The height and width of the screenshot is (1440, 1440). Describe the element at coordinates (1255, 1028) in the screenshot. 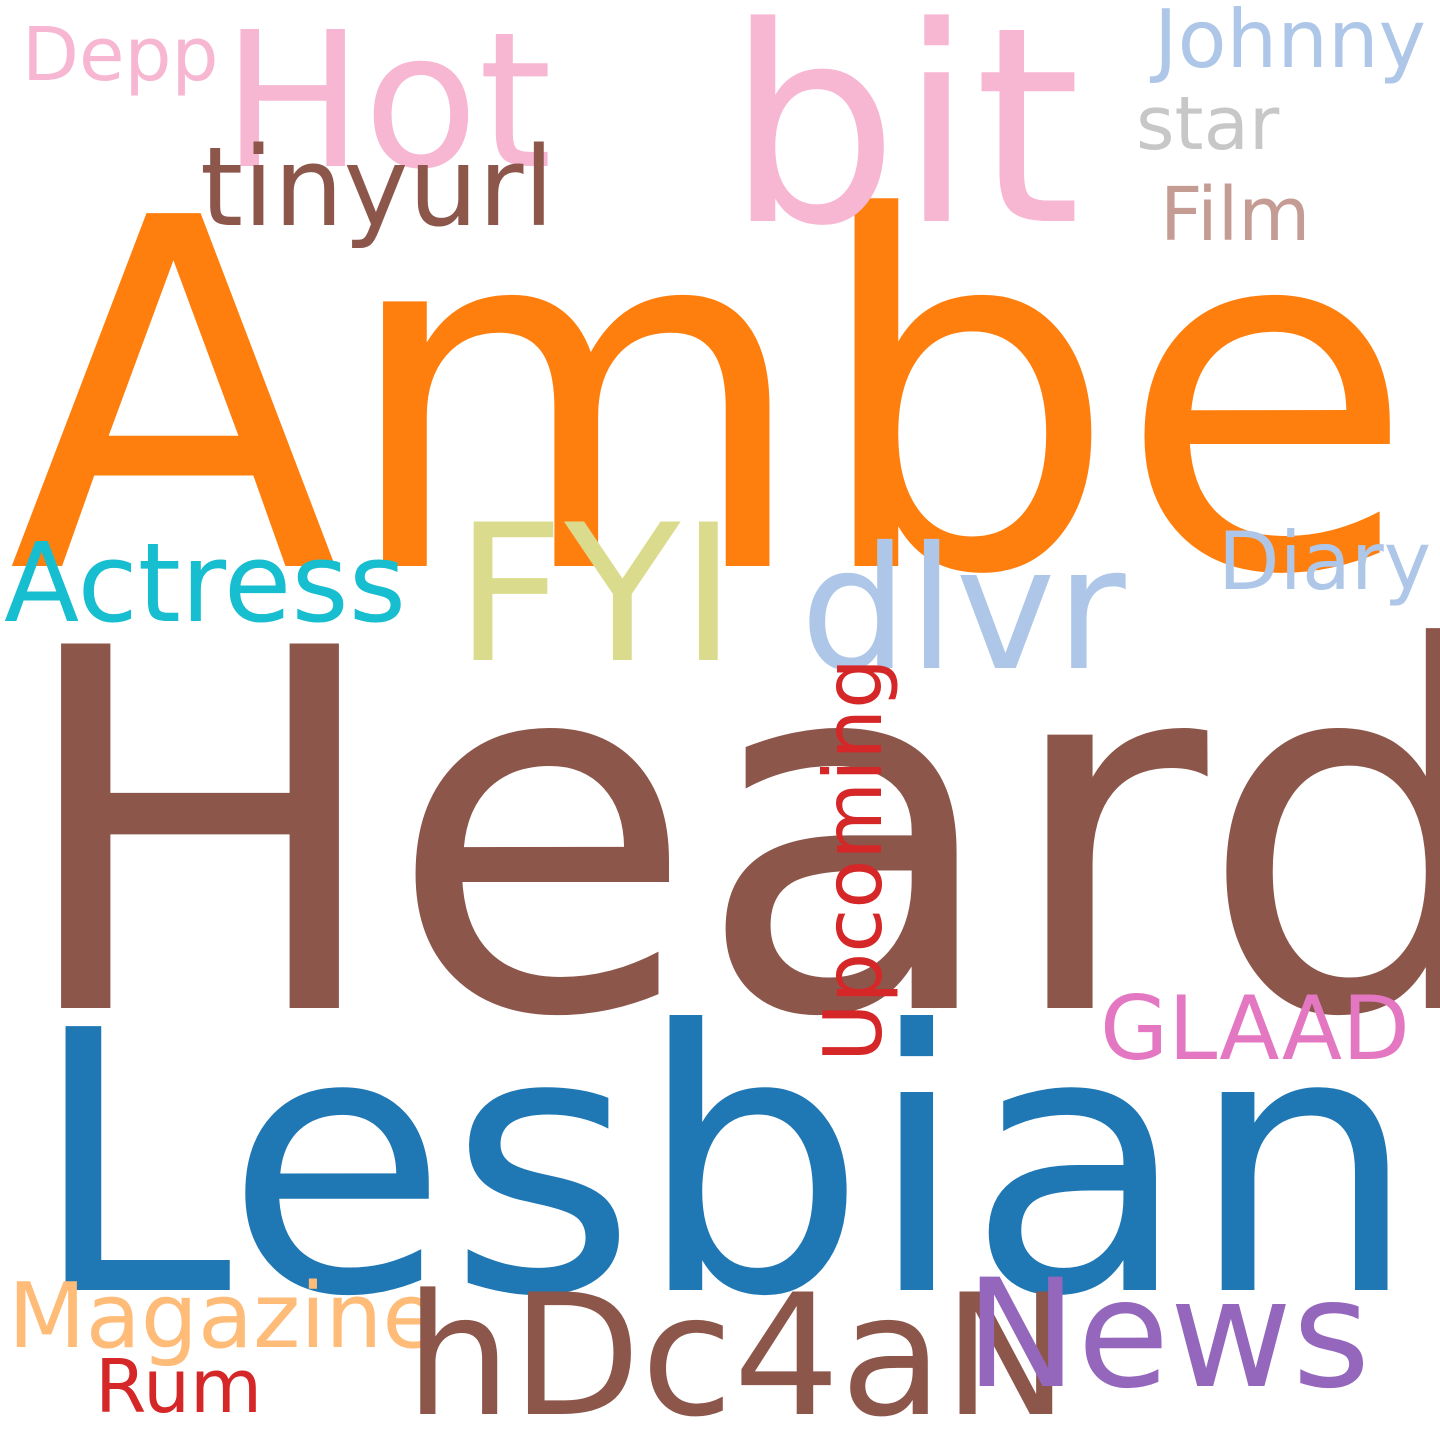

I see `word-glaad: GLAAD` at that location.